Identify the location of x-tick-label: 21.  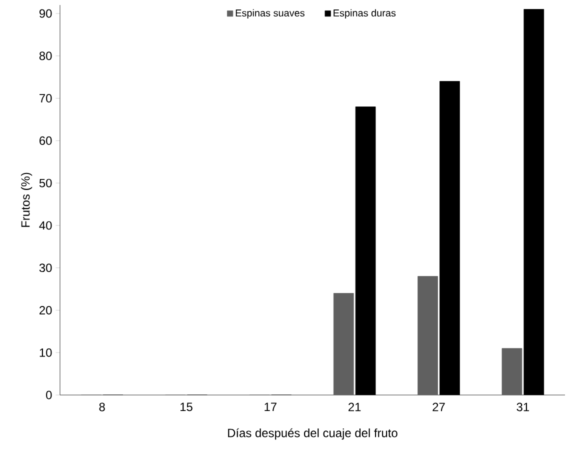
(354, 407).